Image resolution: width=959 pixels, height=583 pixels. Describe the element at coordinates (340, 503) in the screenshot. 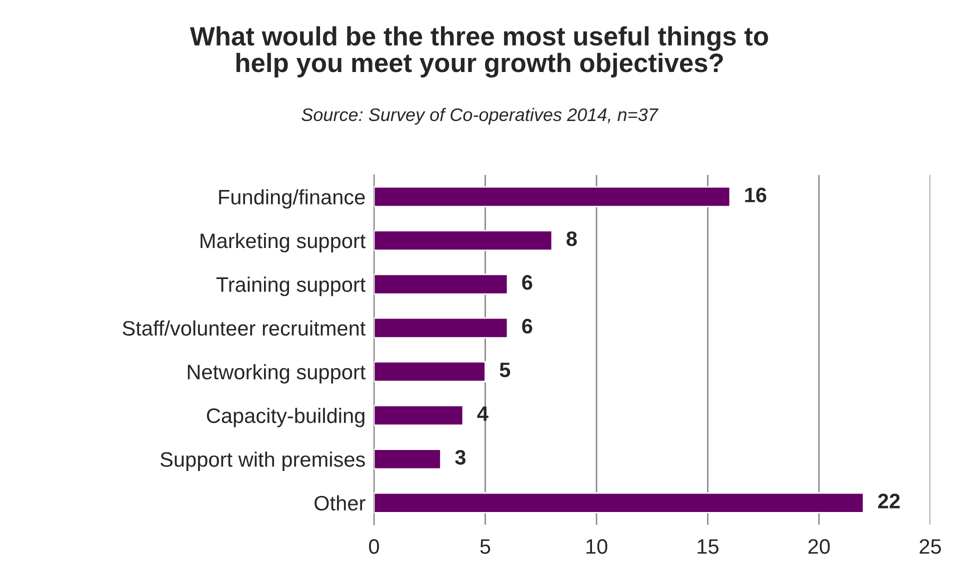

I see `y-tick-label: Other` at that location.